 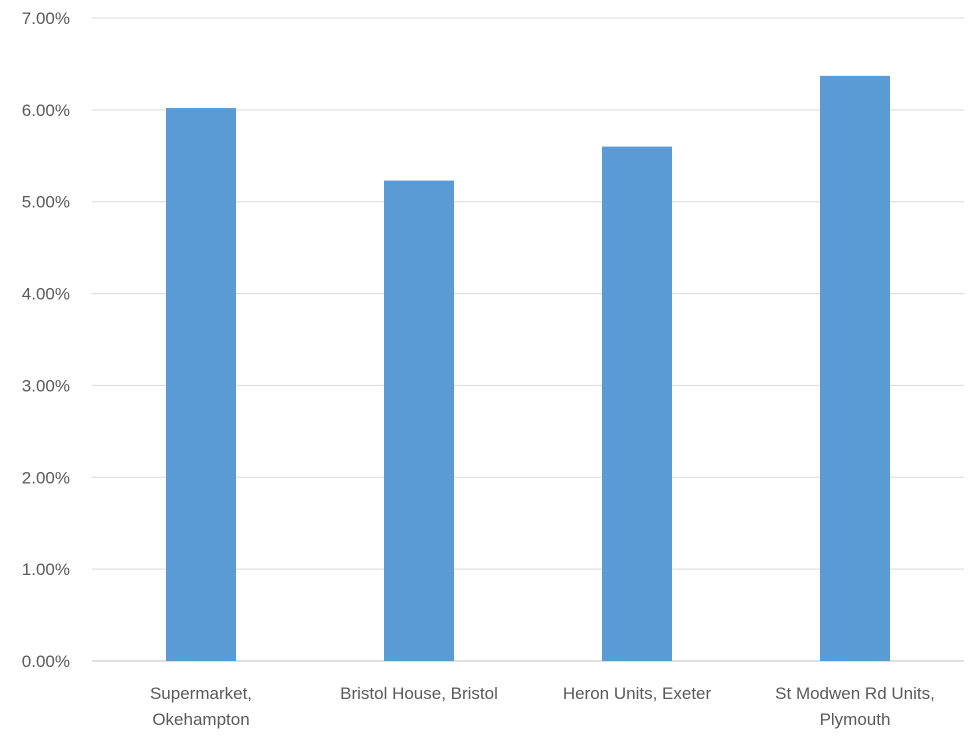 What do you see at coordinates (201, 693) in the screenshot?
I see `x-category-label-line: Supermarket,` at bounding box center [201, 693].